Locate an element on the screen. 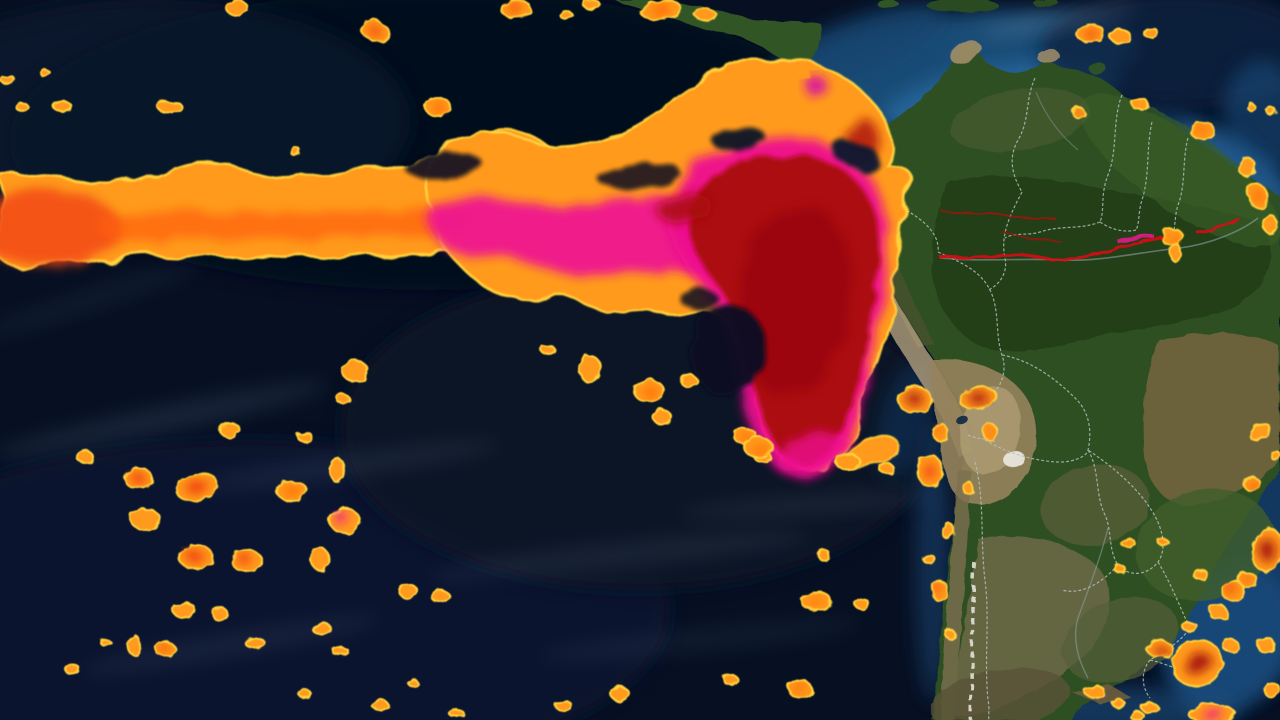 This screenshot has height=720, width=1280. llanos-river-anomaly-a is located at coordinates (998, 214).